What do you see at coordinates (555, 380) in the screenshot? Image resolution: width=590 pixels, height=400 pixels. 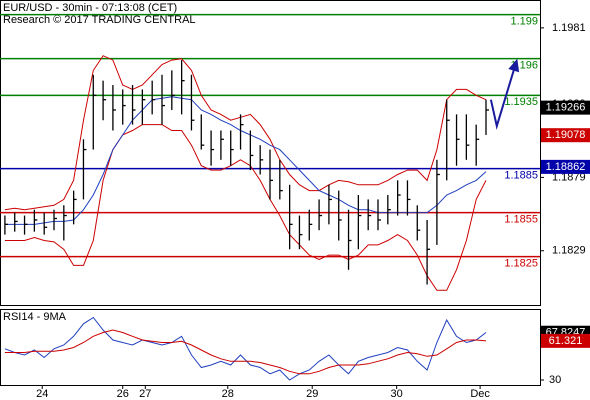 I see `y-tick-label: 30` at bounding box center [555, 380].